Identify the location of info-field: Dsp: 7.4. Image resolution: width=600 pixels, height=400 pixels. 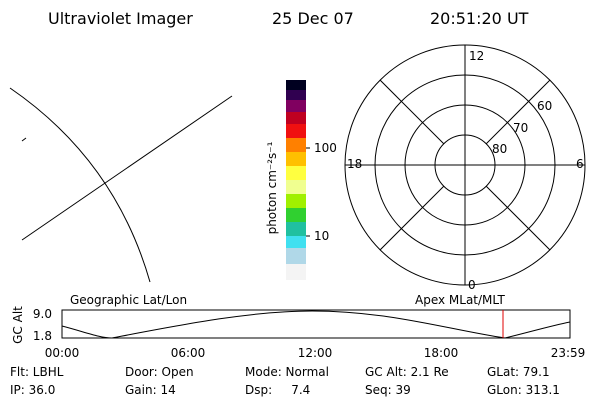
(277, 390).